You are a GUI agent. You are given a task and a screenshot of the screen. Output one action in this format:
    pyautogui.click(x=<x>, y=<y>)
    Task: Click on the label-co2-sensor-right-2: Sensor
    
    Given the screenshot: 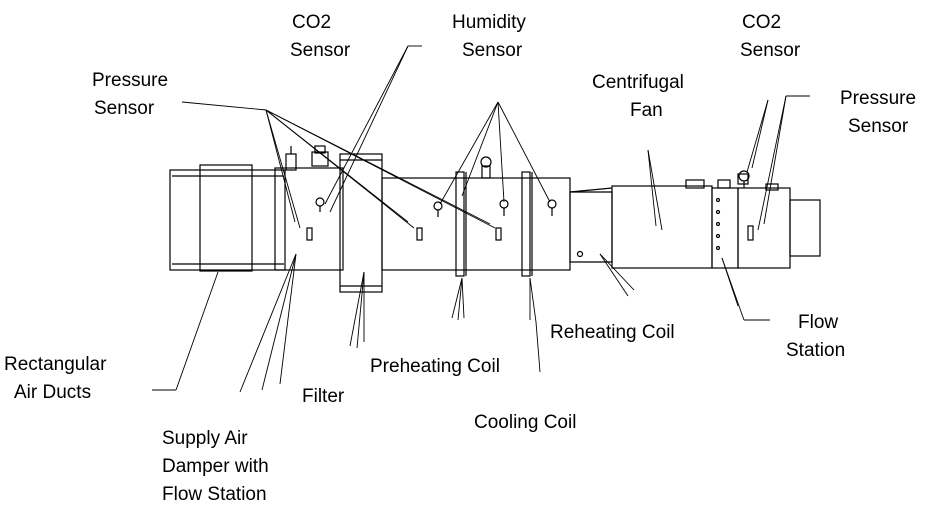 What is the action you would take?
    pyautogui.click(x=770, y=50)
    